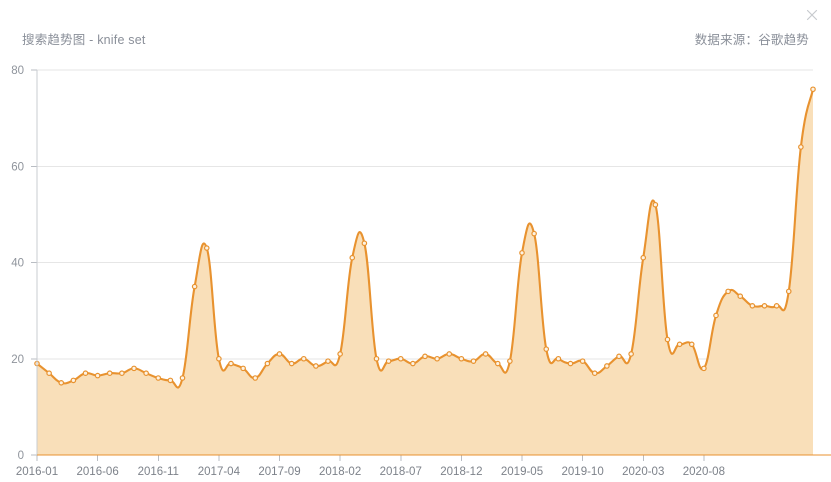  What do you see at coordinates (21, 456) in the screenshot?
I see `y-axis-tick-label: 0` at bounding box center [21, 456].